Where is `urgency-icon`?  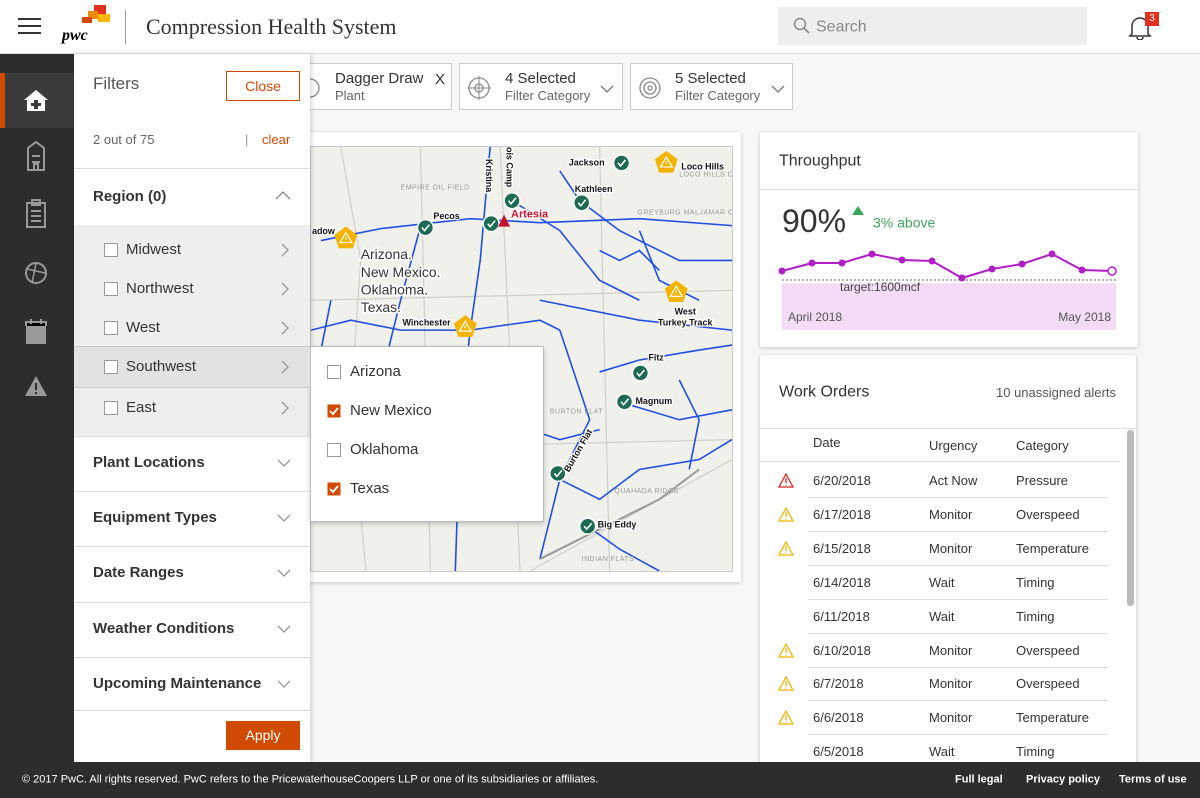
urgency-icon is located at coordinates (786, 480).